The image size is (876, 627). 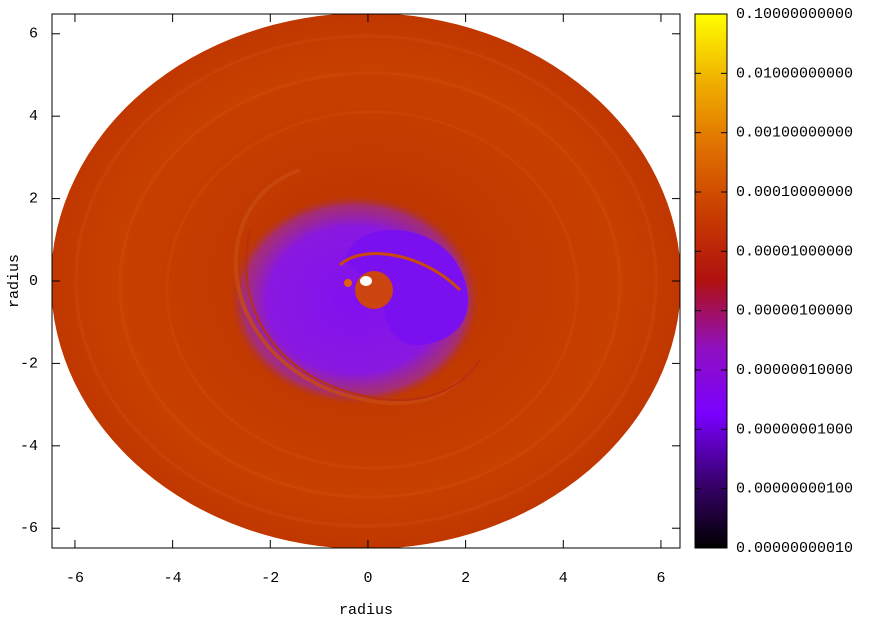 I want to click on y-tick-label: 0, so click(x=33, y=281).